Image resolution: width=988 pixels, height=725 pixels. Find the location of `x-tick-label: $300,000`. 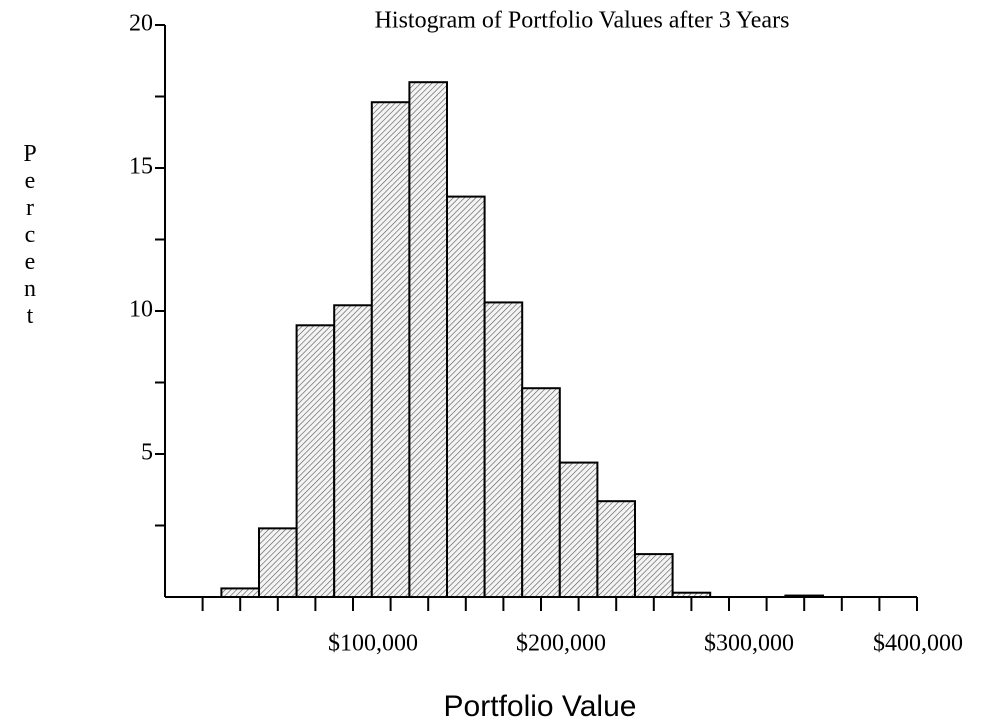

x-tick-label: $300,000 is located at coordinates (749, 644).